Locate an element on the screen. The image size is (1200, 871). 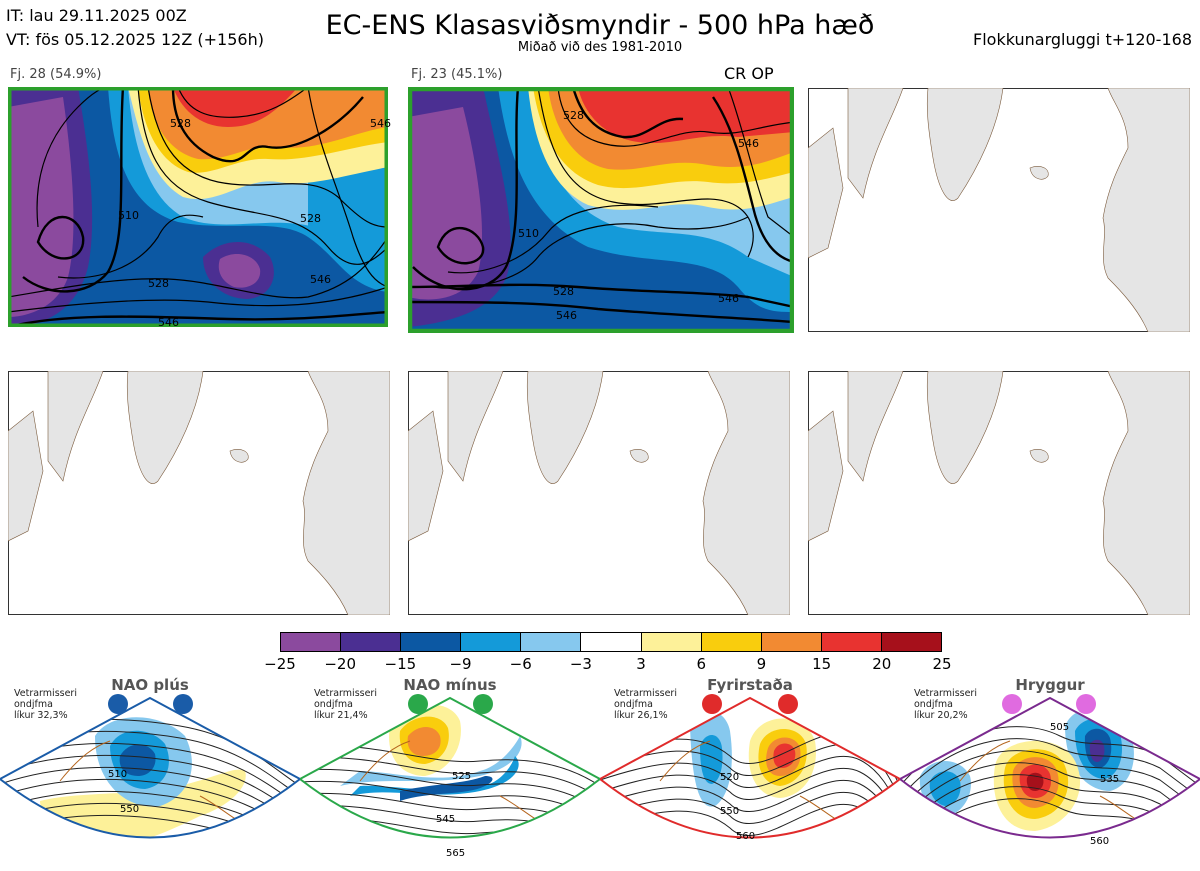
regime-contour-label: 545 is located at coordinates (446, 819).